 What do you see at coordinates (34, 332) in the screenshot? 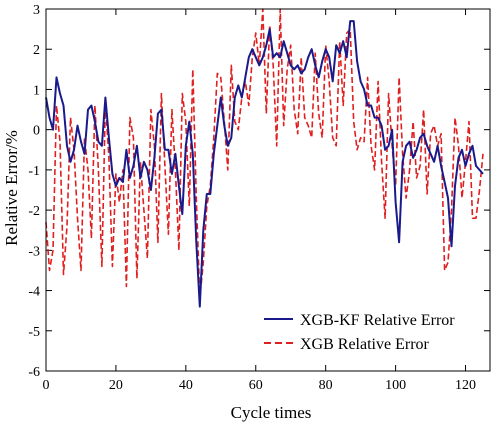
I see `y-tick-label: -5` at bounding box center [34, 332].